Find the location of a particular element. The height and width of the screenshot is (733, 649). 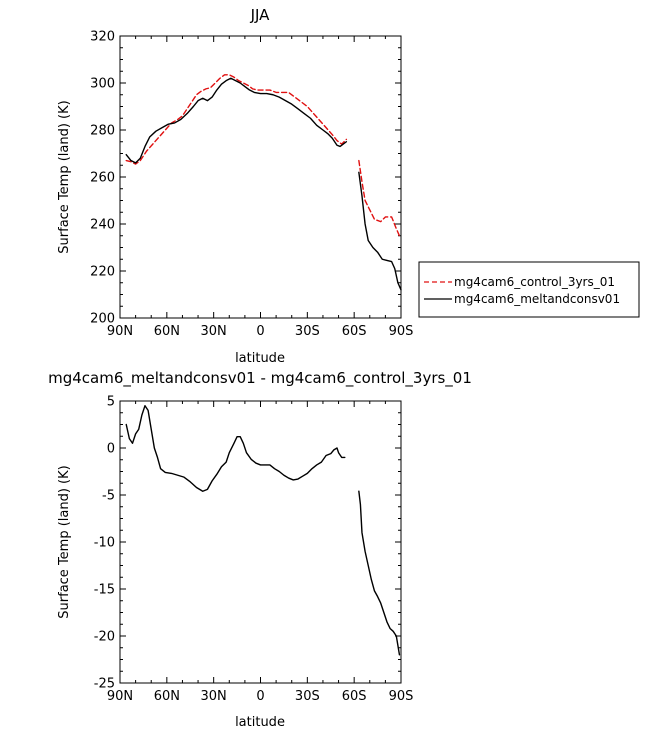

legend-label-control: mg4cam6_control_3yrs_01 is located at coordinates (534, 282).